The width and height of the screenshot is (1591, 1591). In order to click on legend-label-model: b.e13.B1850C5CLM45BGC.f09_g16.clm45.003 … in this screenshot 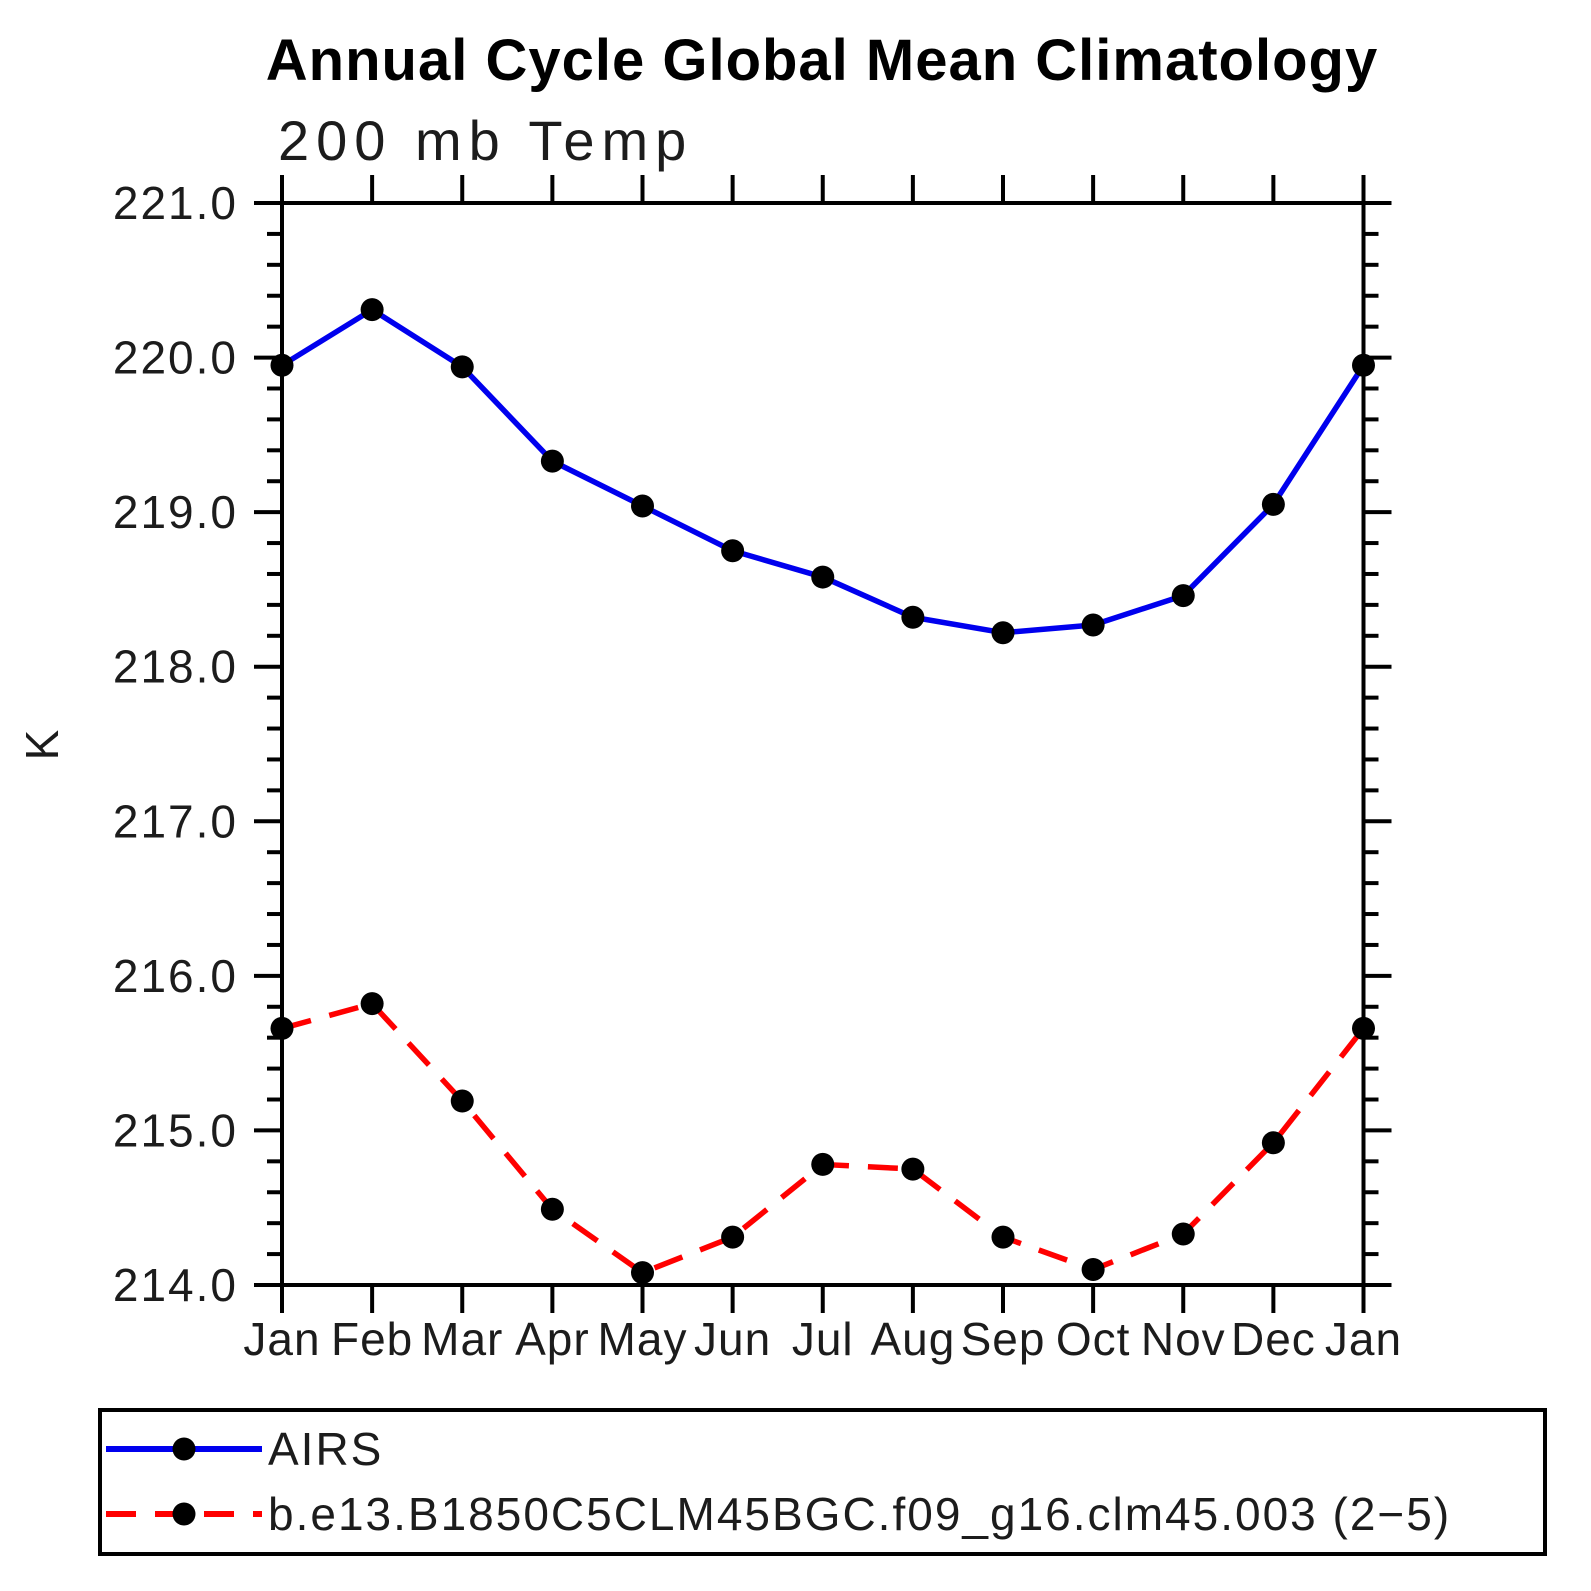, I will do `click(859, 1514)`.